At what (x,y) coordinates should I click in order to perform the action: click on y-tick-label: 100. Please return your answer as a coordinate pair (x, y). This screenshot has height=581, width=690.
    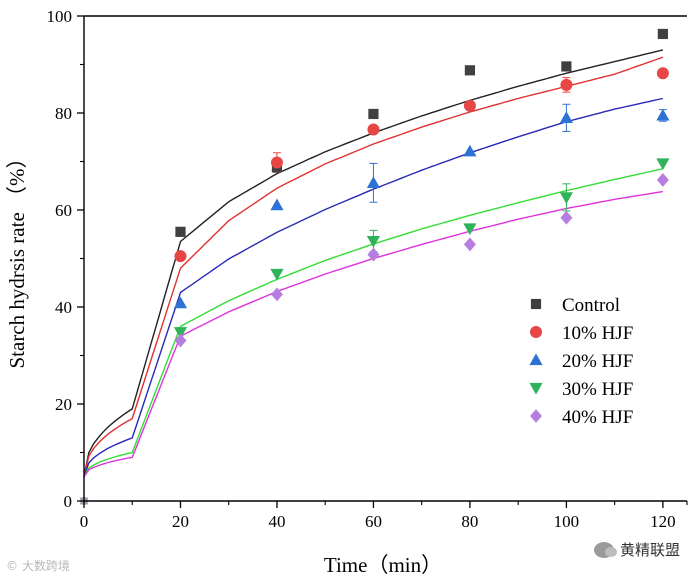
    Looking at the image, I should click on (60, 16).